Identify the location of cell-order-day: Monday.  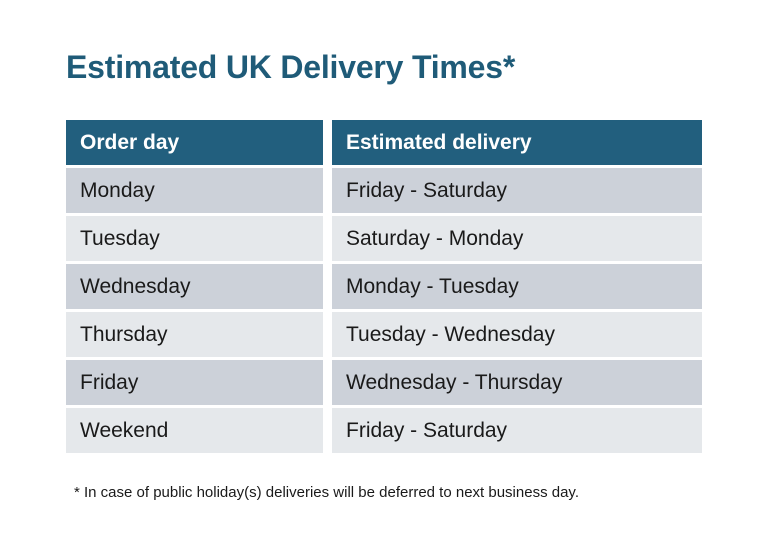
(194, 190).